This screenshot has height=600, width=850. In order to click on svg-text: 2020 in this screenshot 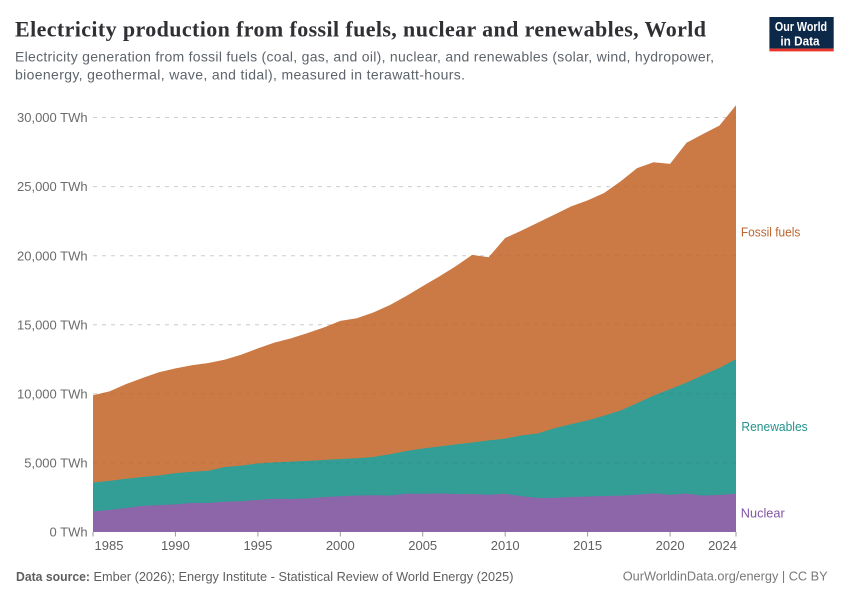, I will do `click(670, 545)`.